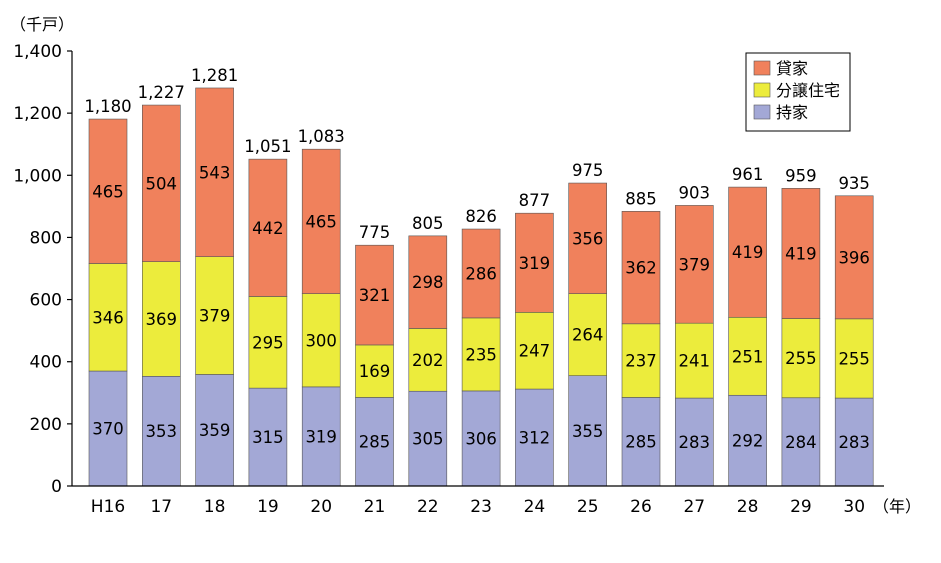 Image resolution: width=941 pixels, height=563 pixels. Describe the element at coordinates (695, 192) in the screenshot. I see `total-label: 903` at that location.